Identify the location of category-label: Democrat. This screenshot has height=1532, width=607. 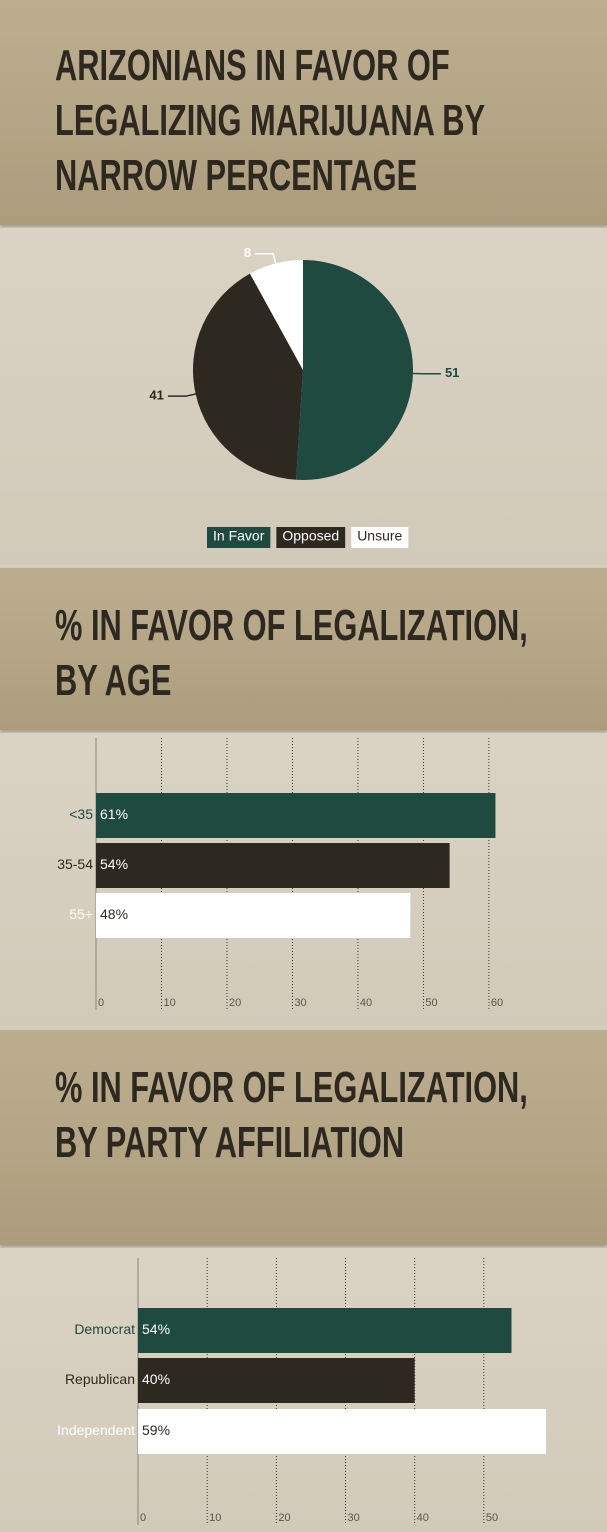
(104, 1329).